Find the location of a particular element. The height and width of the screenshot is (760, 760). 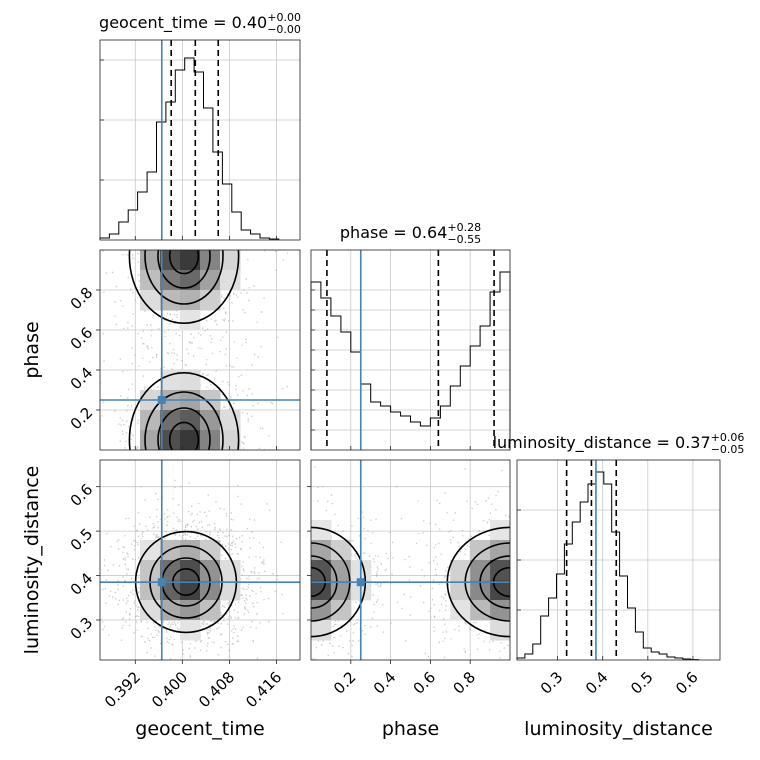

x-tick-label-geocent_time: 0.416 is located at coordinates (263, 689).